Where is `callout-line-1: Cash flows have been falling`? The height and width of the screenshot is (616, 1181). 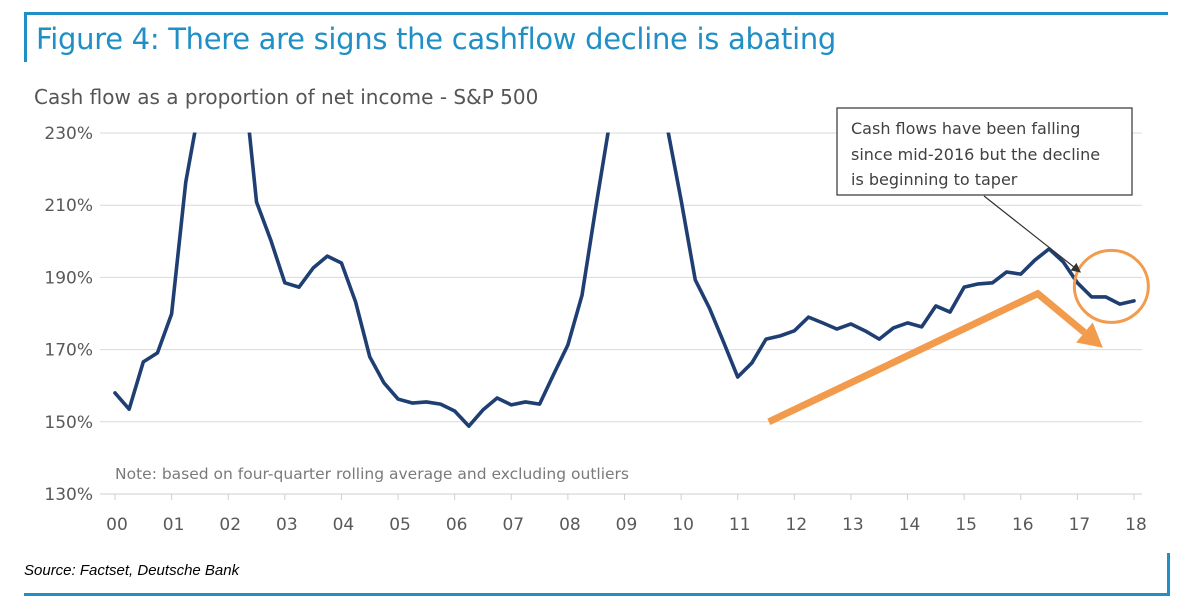
callout-line-1: Cash flows have been falling is located at coordinates (965, 128).